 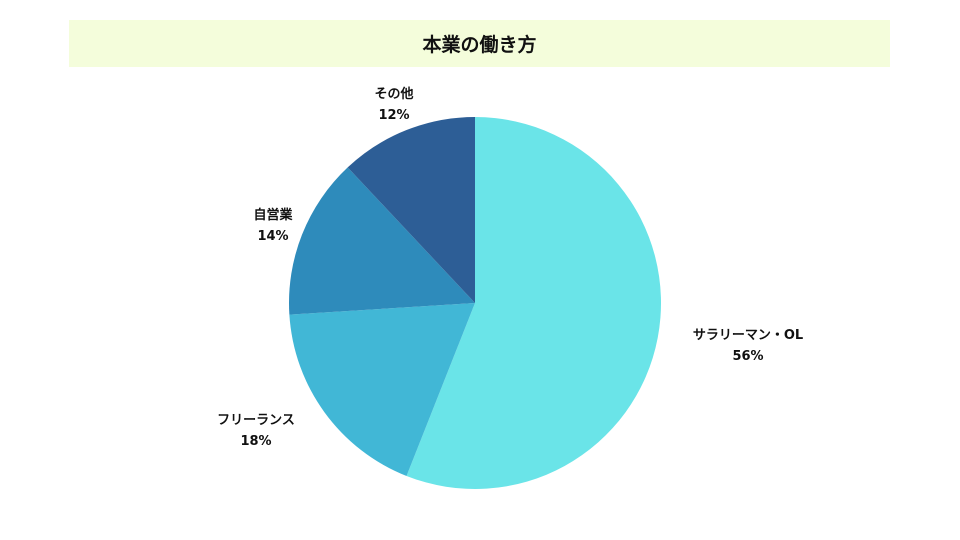 I want to click on slice-category-label: その他, so click(x=393, y=94).